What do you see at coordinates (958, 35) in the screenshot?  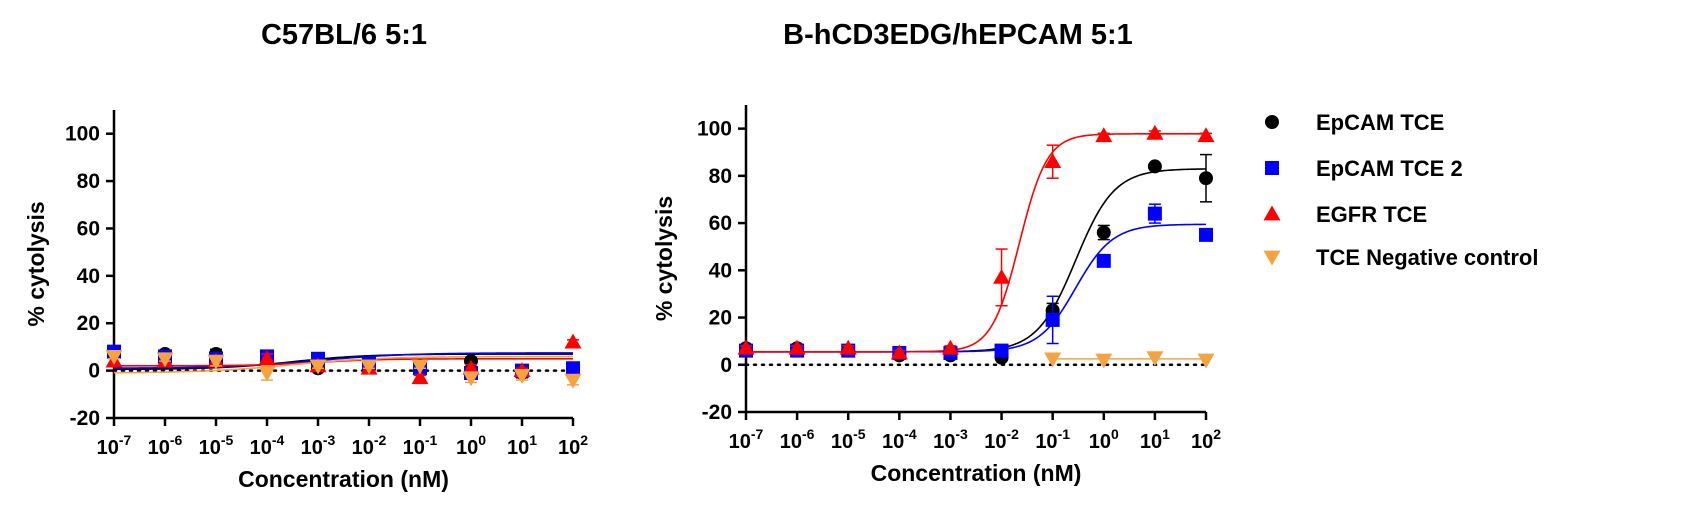 I see `chart-title: B-hCD3EDG/hEPCAM 5:1` at bounding box center [958, 35].